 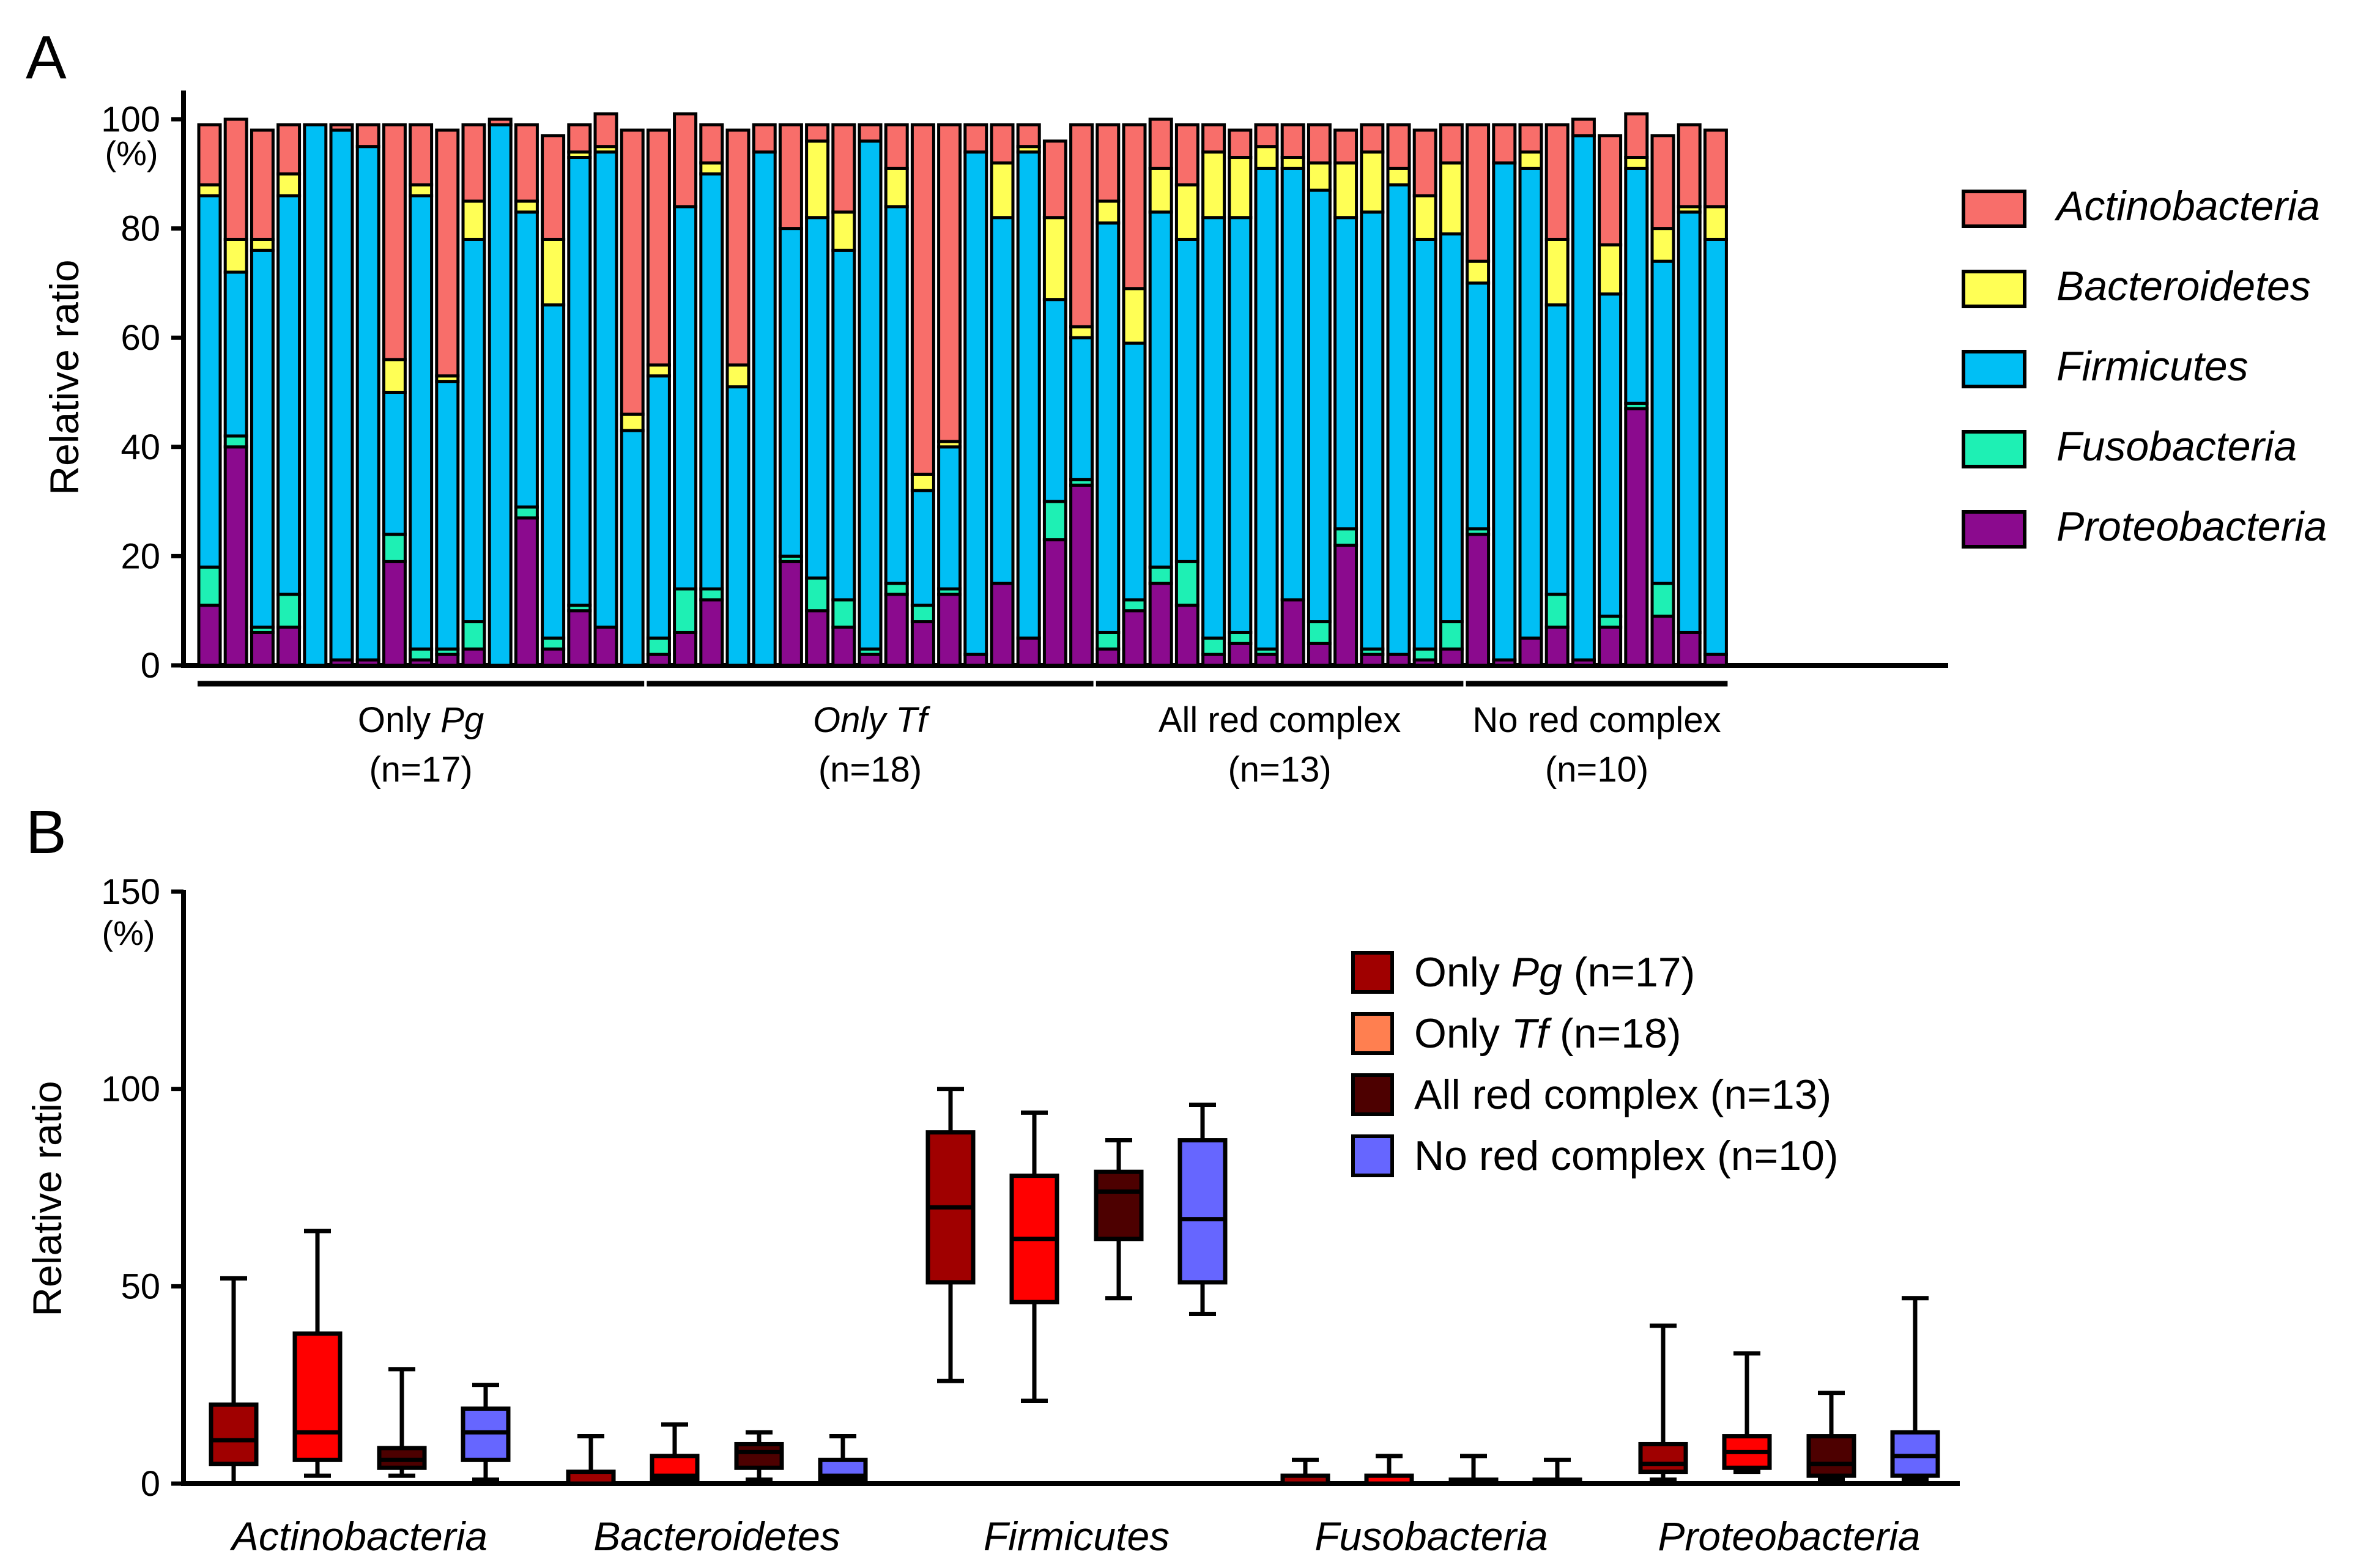 I want to click on legend-label-tail: (n=18), so click(x=1614, y=1033).